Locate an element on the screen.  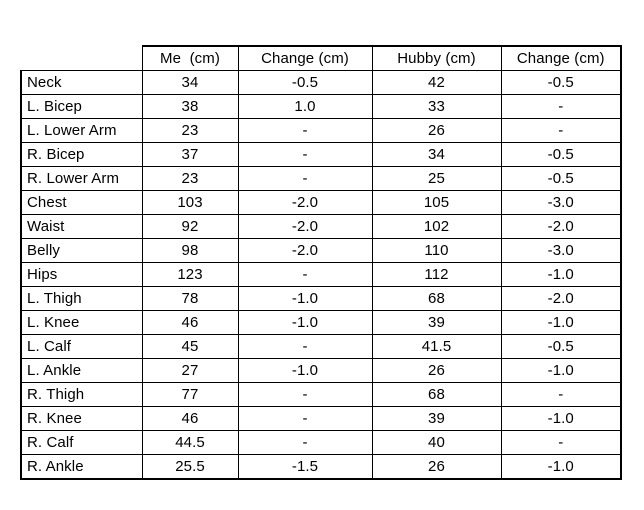
me-value: 77 is located at coordinates (190, 394).